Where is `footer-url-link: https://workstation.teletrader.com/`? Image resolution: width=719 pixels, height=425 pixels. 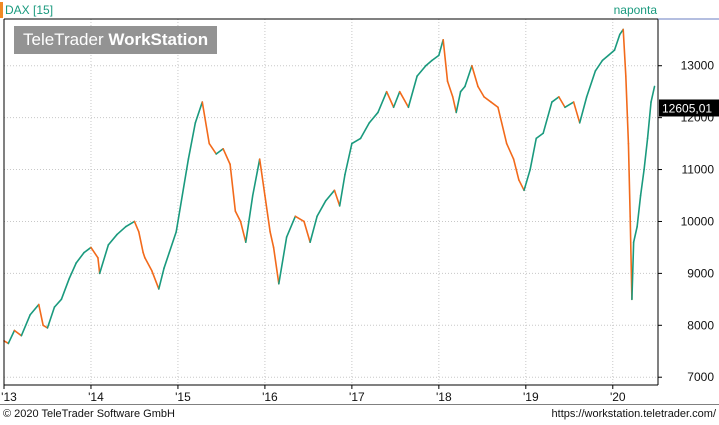
footer-url-link: https://workstation.teletrader.com/ is located at coordinates (633, 414).